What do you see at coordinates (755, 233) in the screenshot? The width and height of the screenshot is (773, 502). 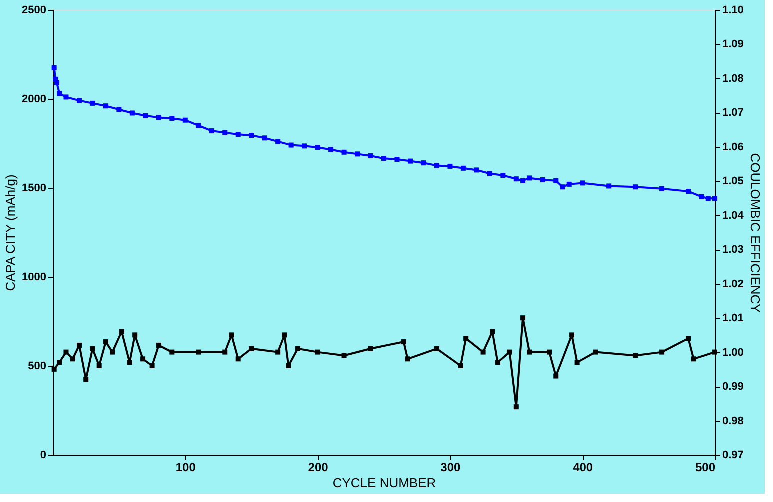 I see `y2-axis-title: COULOMBIC EFFICIENCY` at bounding box center [755, 233].